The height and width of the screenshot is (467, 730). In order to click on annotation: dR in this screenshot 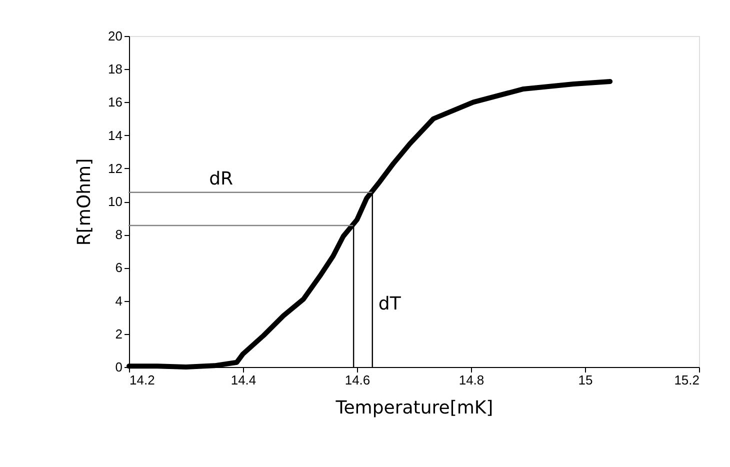, I will do `click(221, 179)`.